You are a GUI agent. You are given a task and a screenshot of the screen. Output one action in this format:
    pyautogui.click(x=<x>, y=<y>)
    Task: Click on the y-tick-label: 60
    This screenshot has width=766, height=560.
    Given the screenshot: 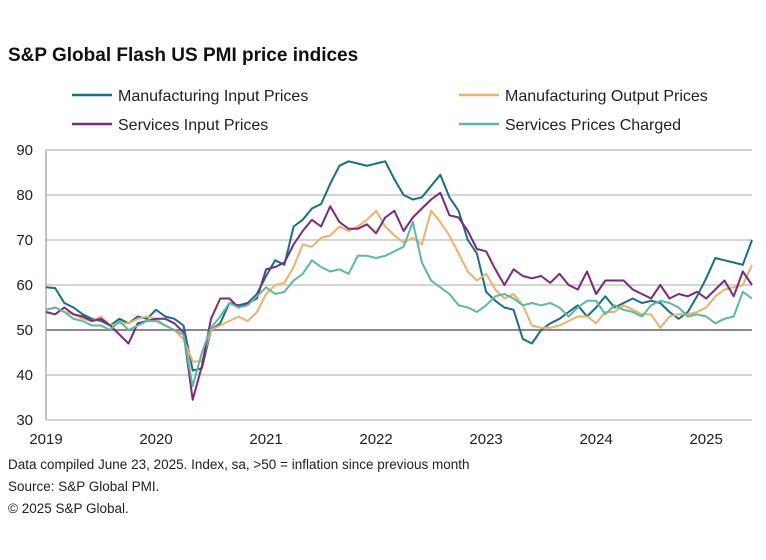 What is the action you would take?
    pyautogui.click(x=24, y=285)
    